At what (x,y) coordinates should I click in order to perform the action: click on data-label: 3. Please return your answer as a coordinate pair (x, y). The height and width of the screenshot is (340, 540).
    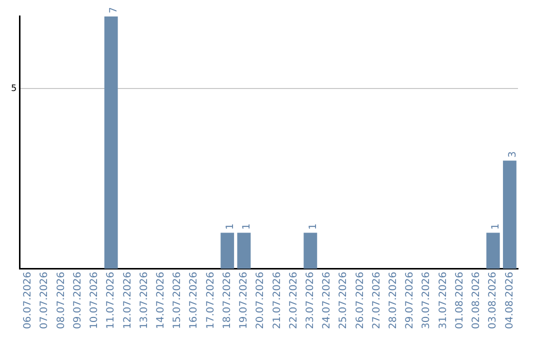
    Looking at the image, I should click on (512, 154).